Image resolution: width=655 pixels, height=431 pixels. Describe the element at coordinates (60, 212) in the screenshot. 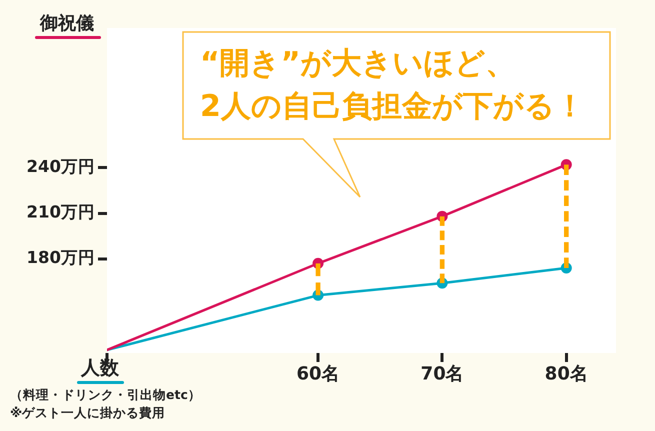

I see `y-tick-label: 210万円` at that location.